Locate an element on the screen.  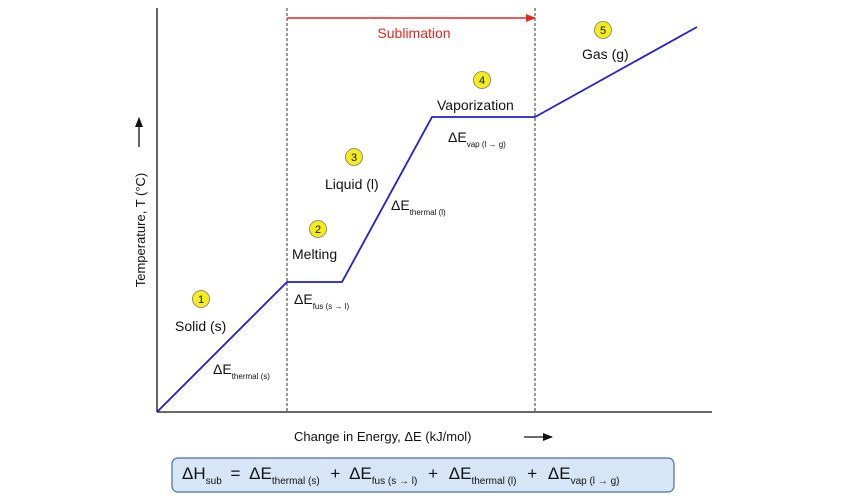
phase-delta-1: ΔEthermal (s) is located at coordinates (241, 371).